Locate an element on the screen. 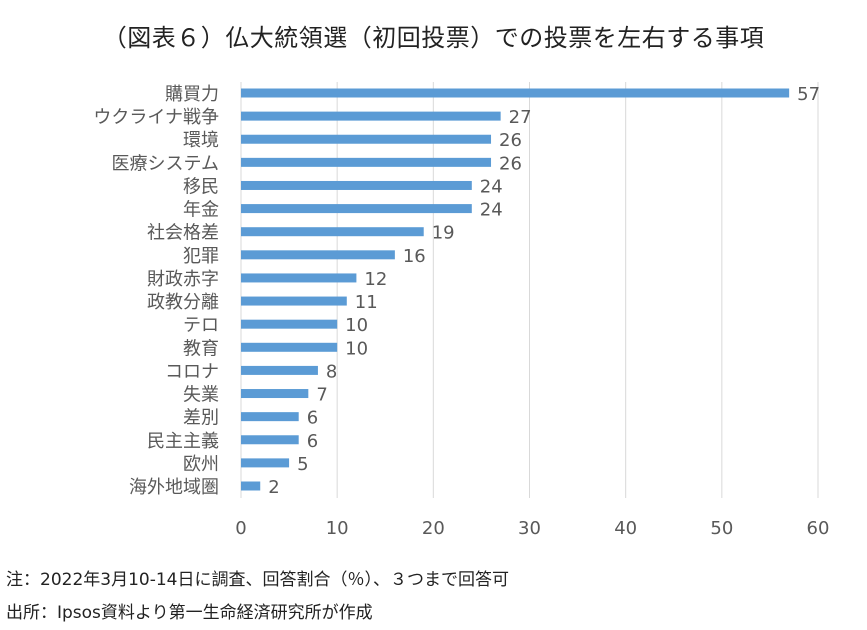 The height and width of the screenshot is (630, 867). data-label: 12 is located at coordinates (375, 279).